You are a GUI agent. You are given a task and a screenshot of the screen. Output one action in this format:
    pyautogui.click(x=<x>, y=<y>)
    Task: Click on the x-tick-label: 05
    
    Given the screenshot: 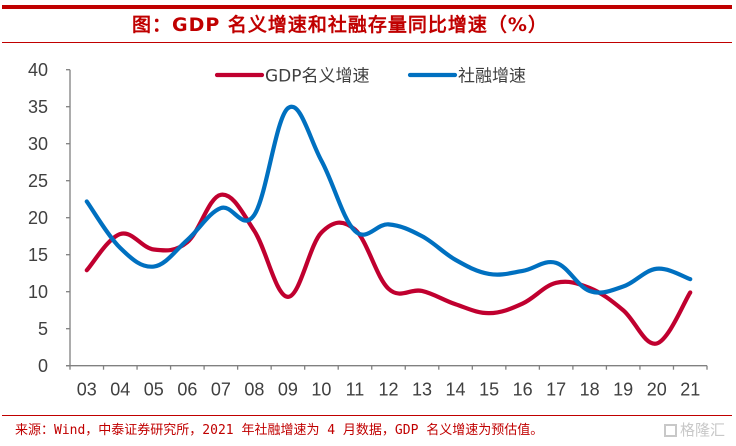 What is the action you would take?
    pyautogui.click(x=154, y=390)
    